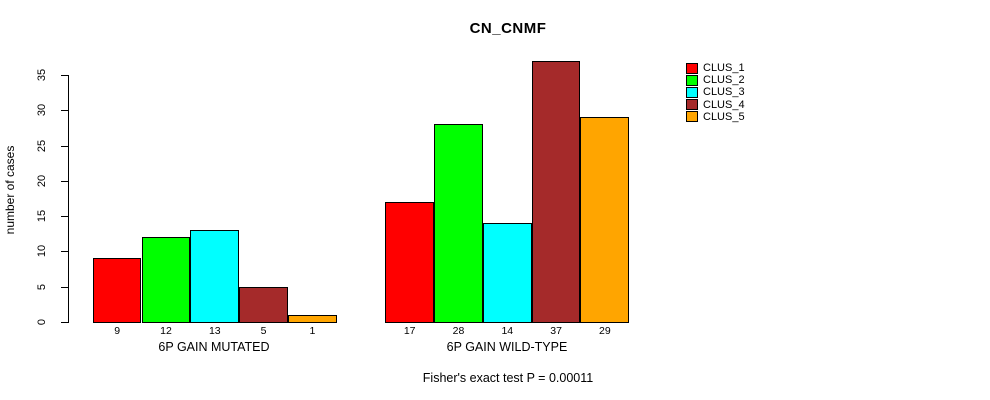  Describe the element at coordinates (458, 331) in the screenshot. I see `bar-value-label: 28` at that location.